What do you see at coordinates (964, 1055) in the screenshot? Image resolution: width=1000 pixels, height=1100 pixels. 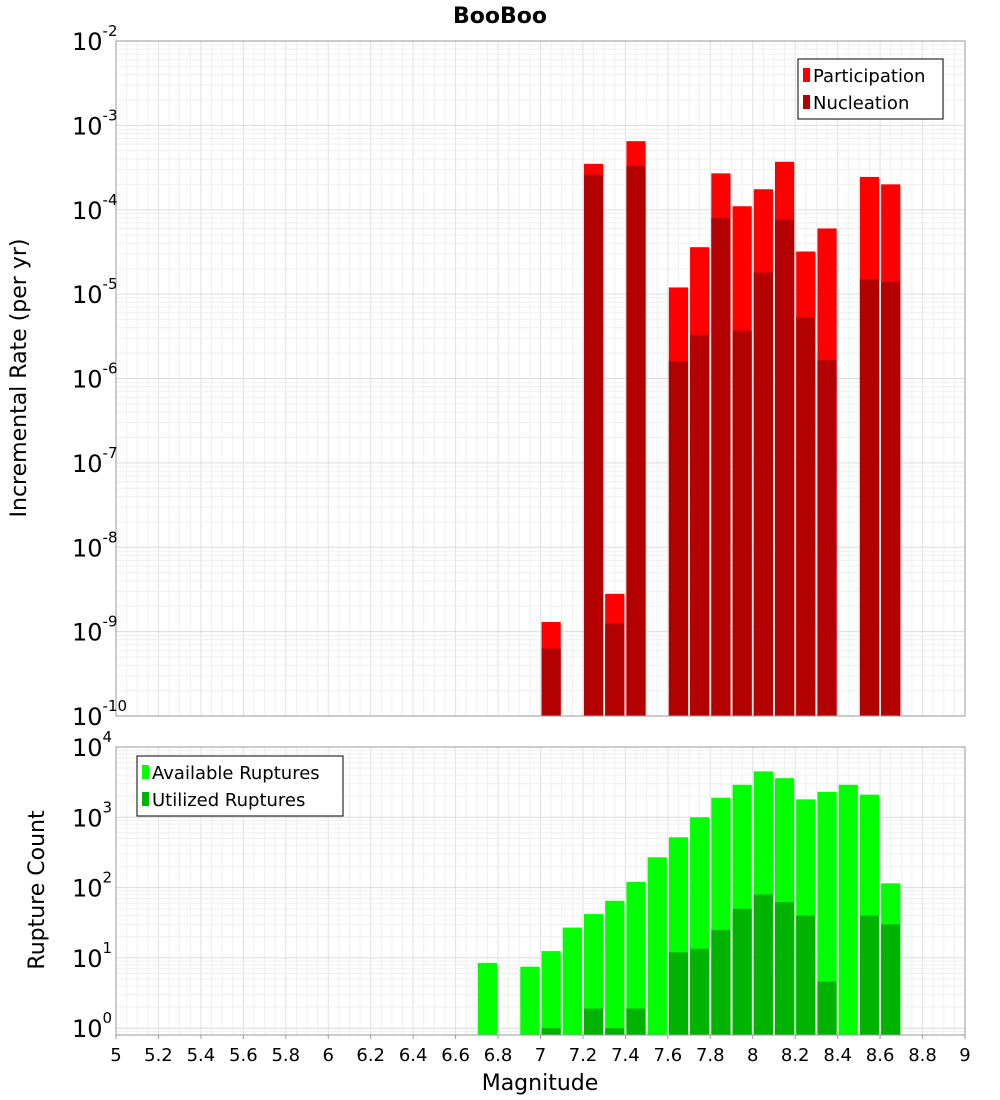 I see `x-tick-label: 9` at bounding box center [964, 1055].